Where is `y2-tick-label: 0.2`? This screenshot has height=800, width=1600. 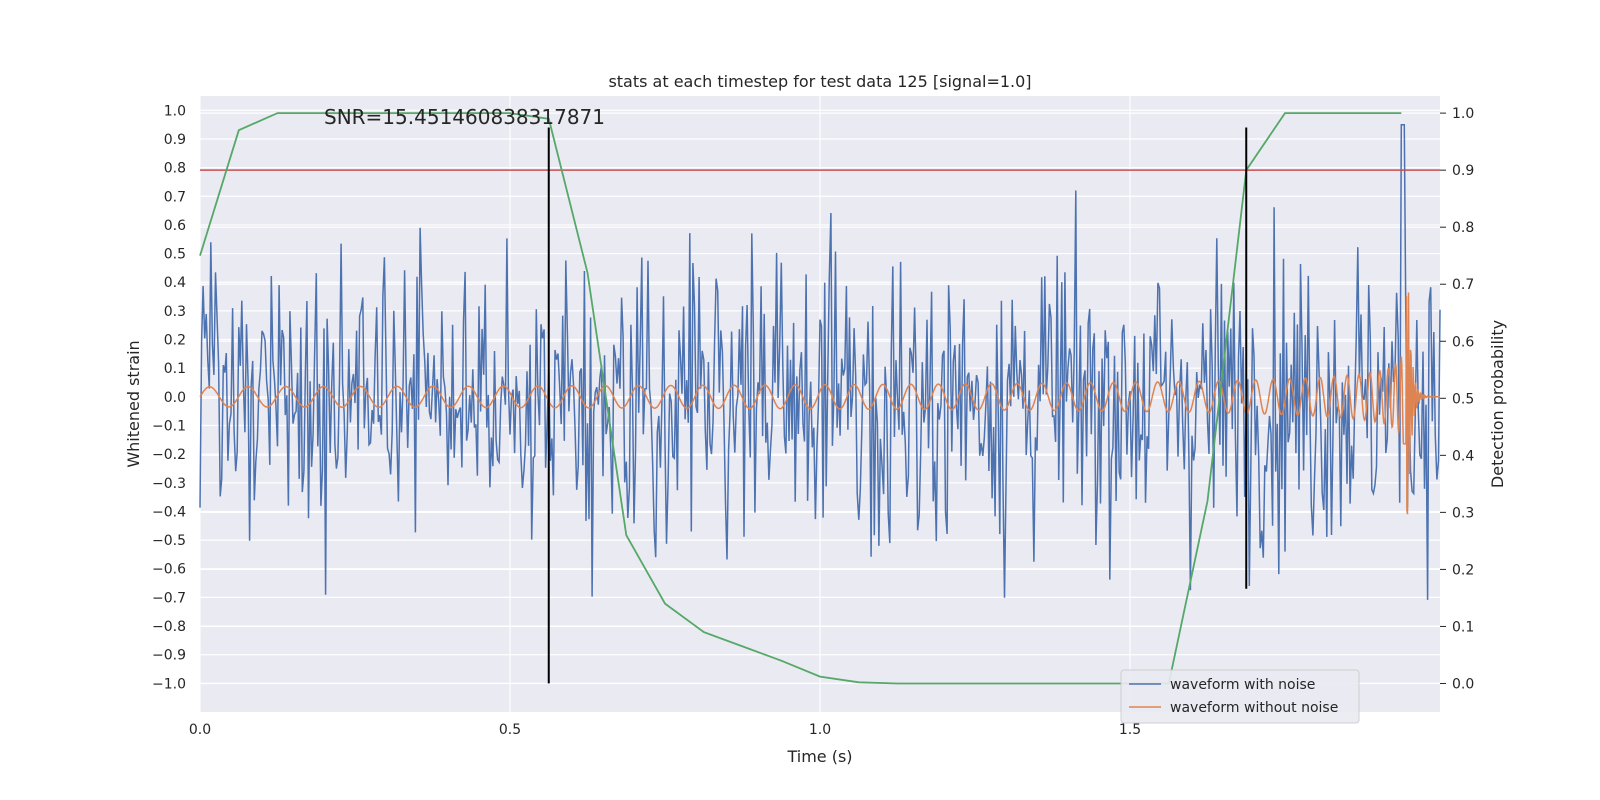 y2-tick-label: 0.2 is located at coordinates (1463, 570).